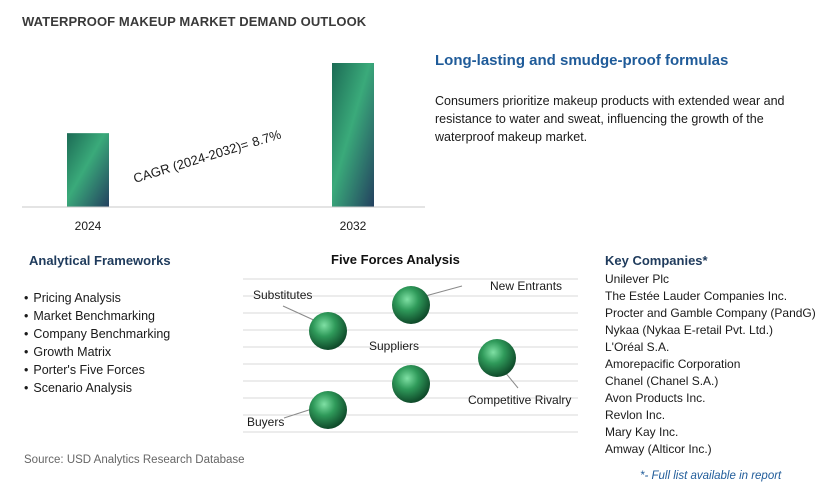  Describe the element at coordinates (696, 296) in the screenshot. I see `company-item: The Estée Lauder Companies Inc.` at that location.